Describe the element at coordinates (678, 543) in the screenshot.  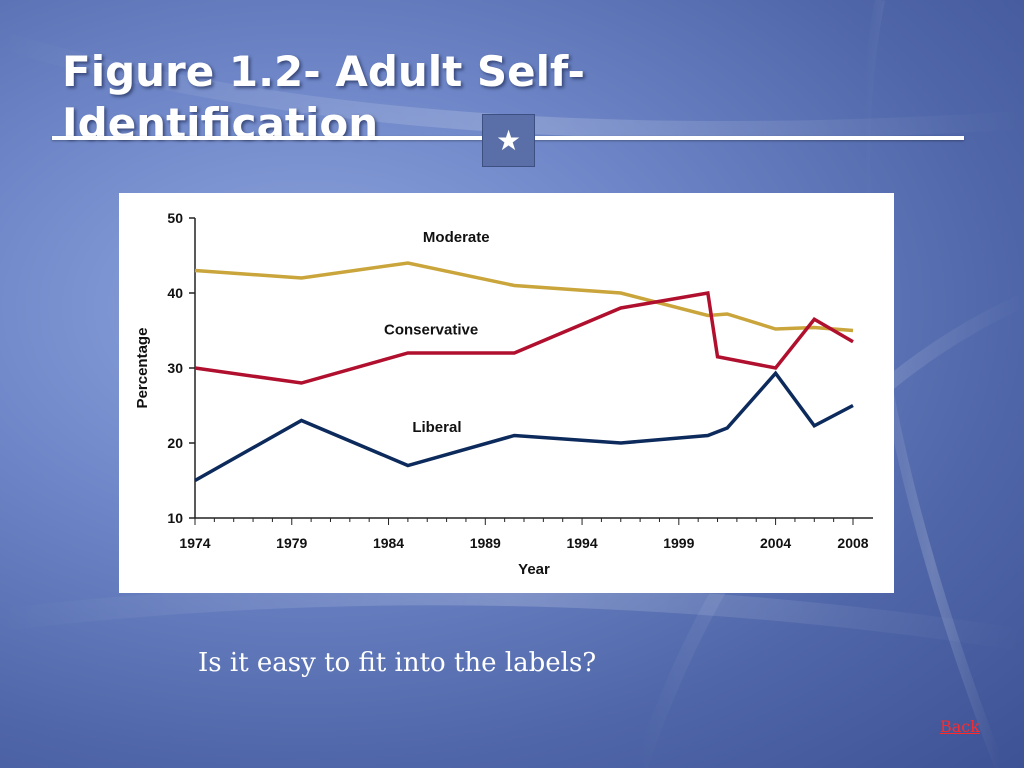
I see `x-tick-label: 1999` at that location.